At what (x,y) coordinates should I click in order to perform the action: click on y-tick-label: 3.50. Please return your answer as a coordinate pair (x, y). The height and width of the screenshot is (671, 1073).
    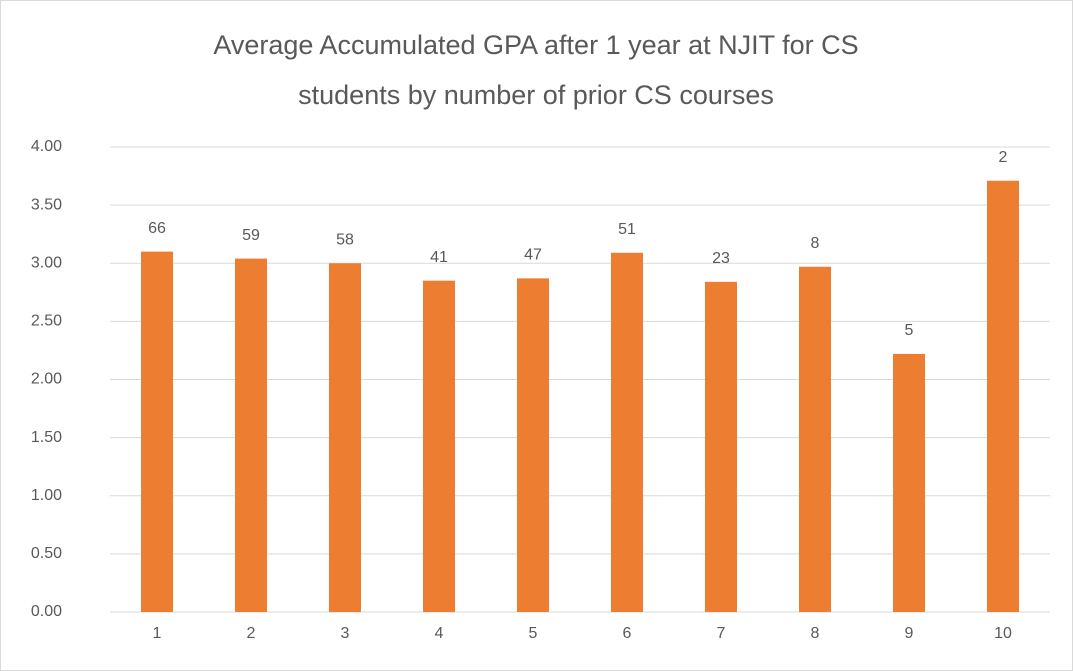
    Looking at the image, I should click on (46, 204).